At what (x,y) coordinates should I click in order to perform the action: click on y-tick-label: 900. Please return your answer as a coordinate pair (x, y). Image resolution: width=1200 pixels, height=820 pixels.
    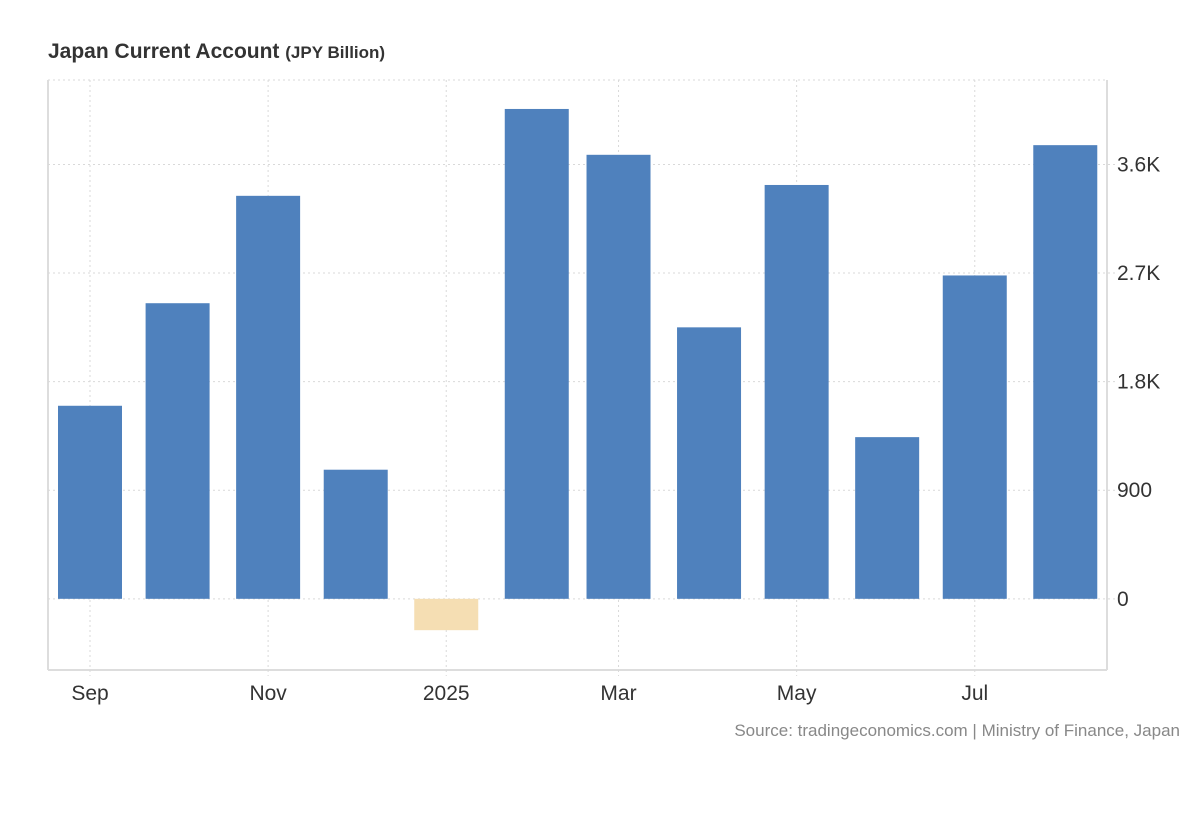
    Looking at the image, I should click on (1134, 490).